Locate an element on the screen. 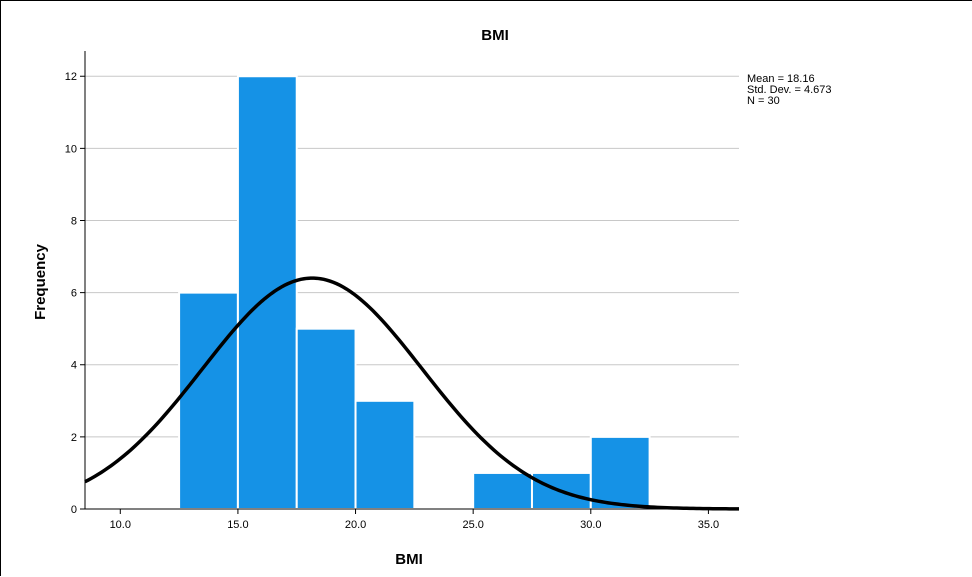 The height and width of the screenshot is (577, 972). y-axis-ticks: 0 2 4 6 8 10 12 is located at coordinates (75, 293).